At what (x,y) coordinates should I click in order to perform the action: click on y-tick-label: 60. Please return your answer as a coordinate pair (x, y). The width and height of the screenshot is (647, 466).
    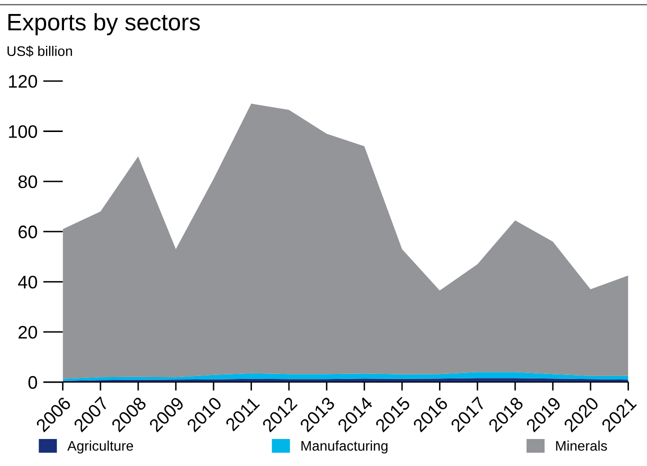
    Looking at the image, I should click on (28, 232).